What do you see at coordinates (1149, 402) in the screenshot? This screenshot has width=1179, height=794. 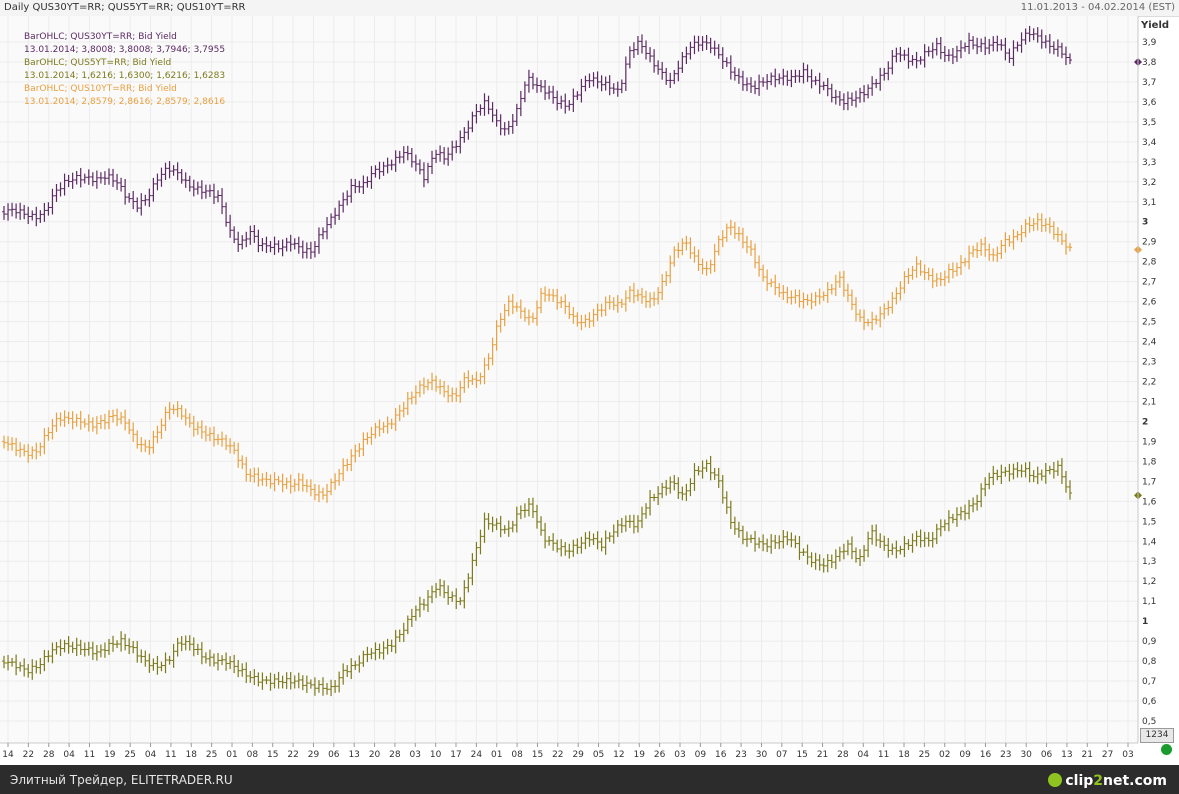 I see `y-tick-label: 2,1` at bounding box center [1149, 402].